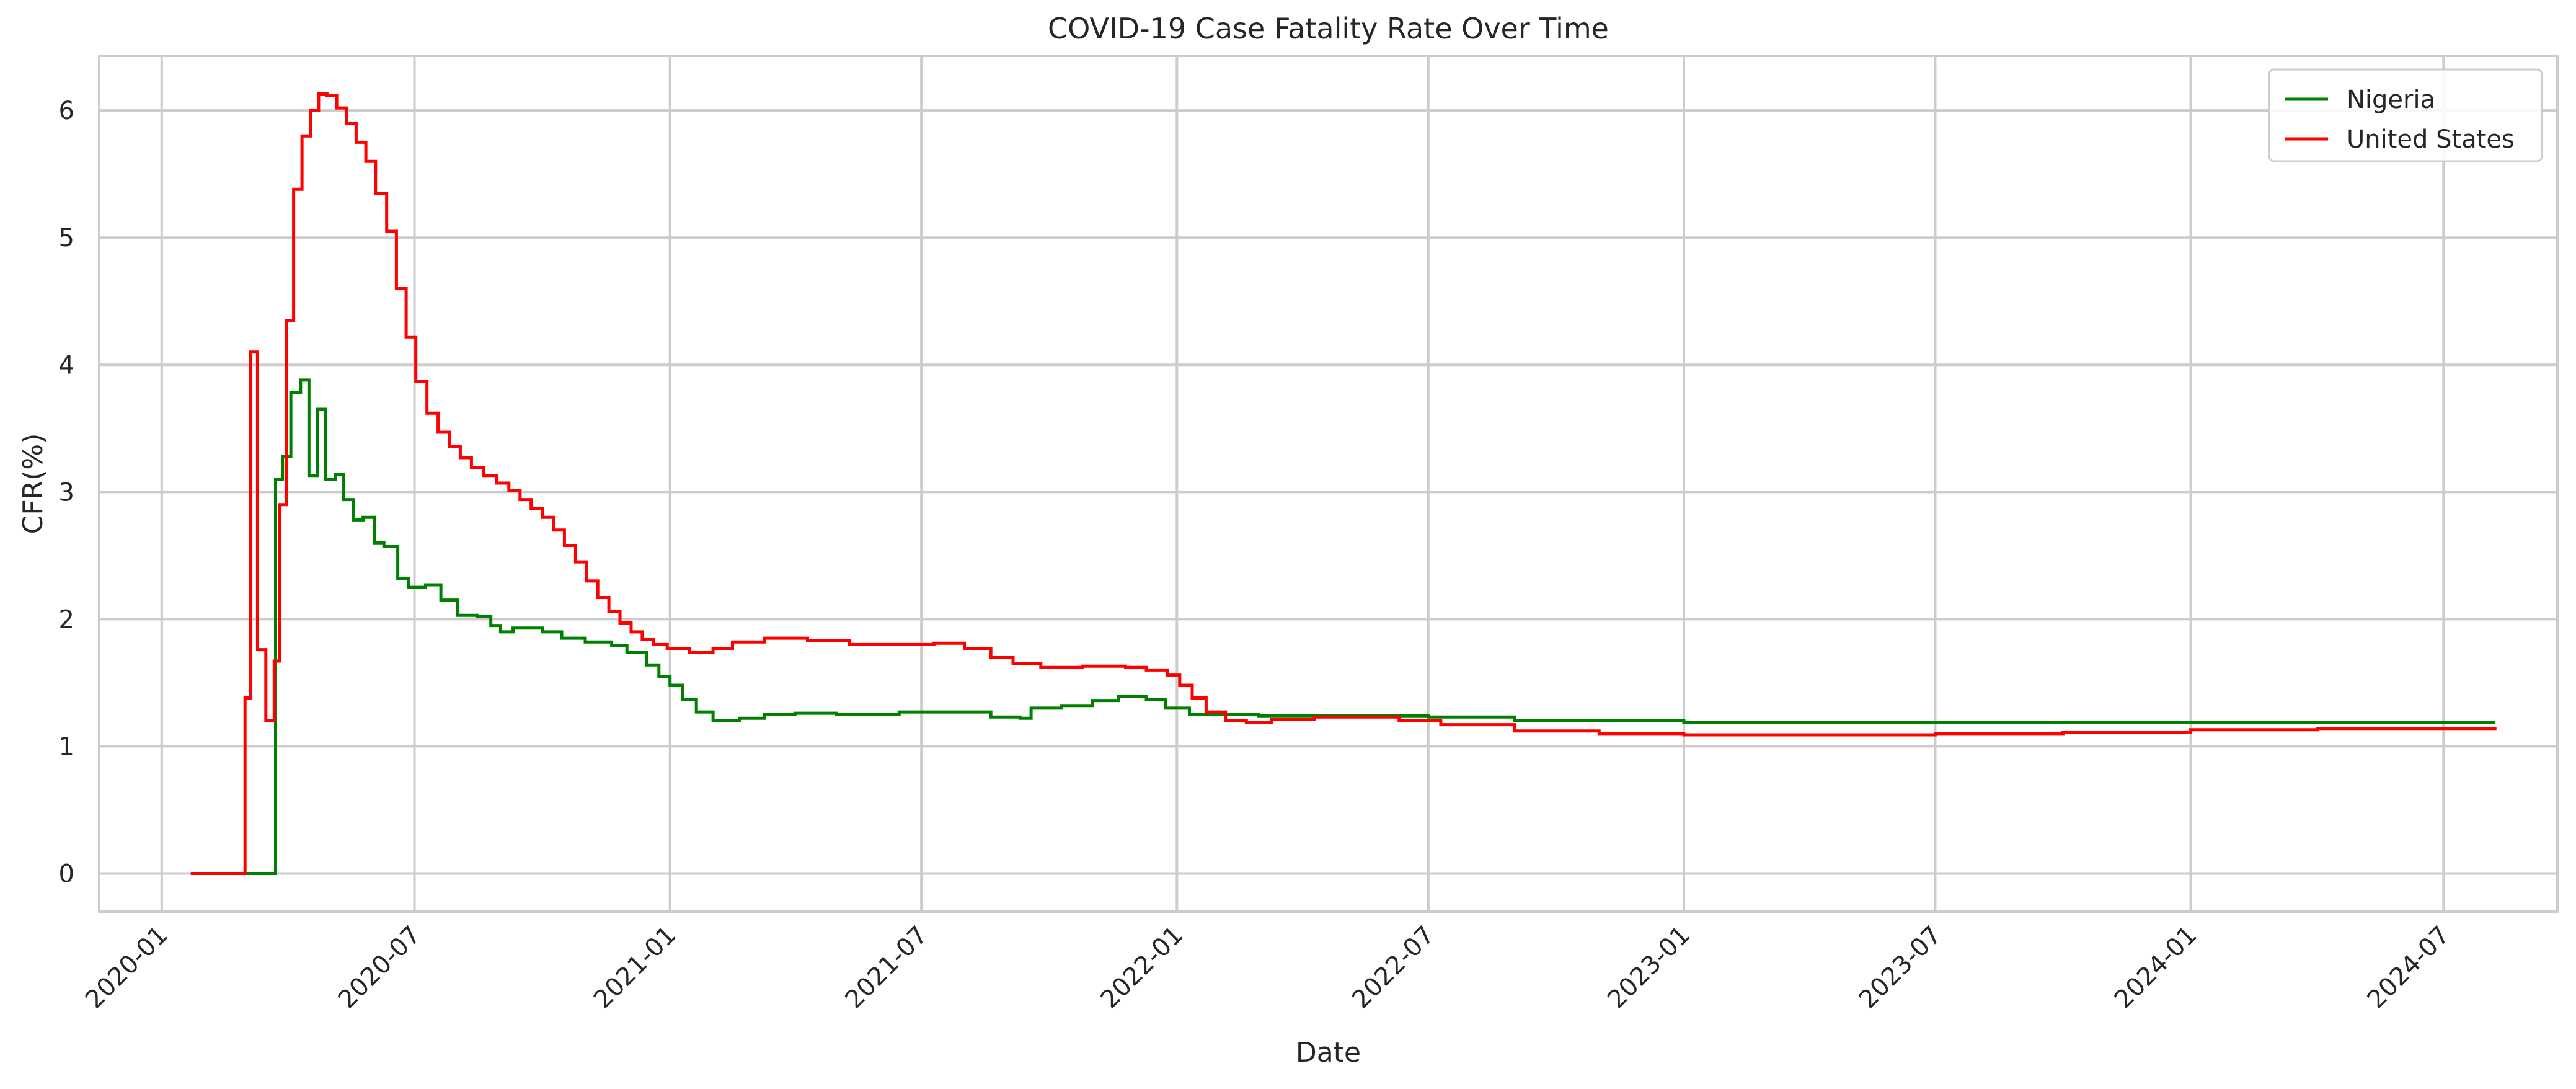  What do you see at coordinates (67, 747) in the screenshot?
I see `y-tick-label: 1` at bounding box center [67, 747].